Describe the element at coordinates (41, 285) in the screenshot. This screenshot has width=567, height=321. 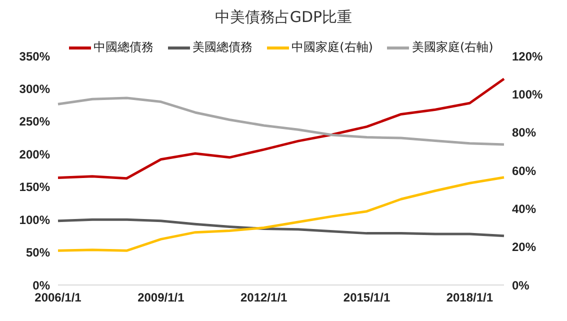
I see `y-tick-label: 0%` at that location.